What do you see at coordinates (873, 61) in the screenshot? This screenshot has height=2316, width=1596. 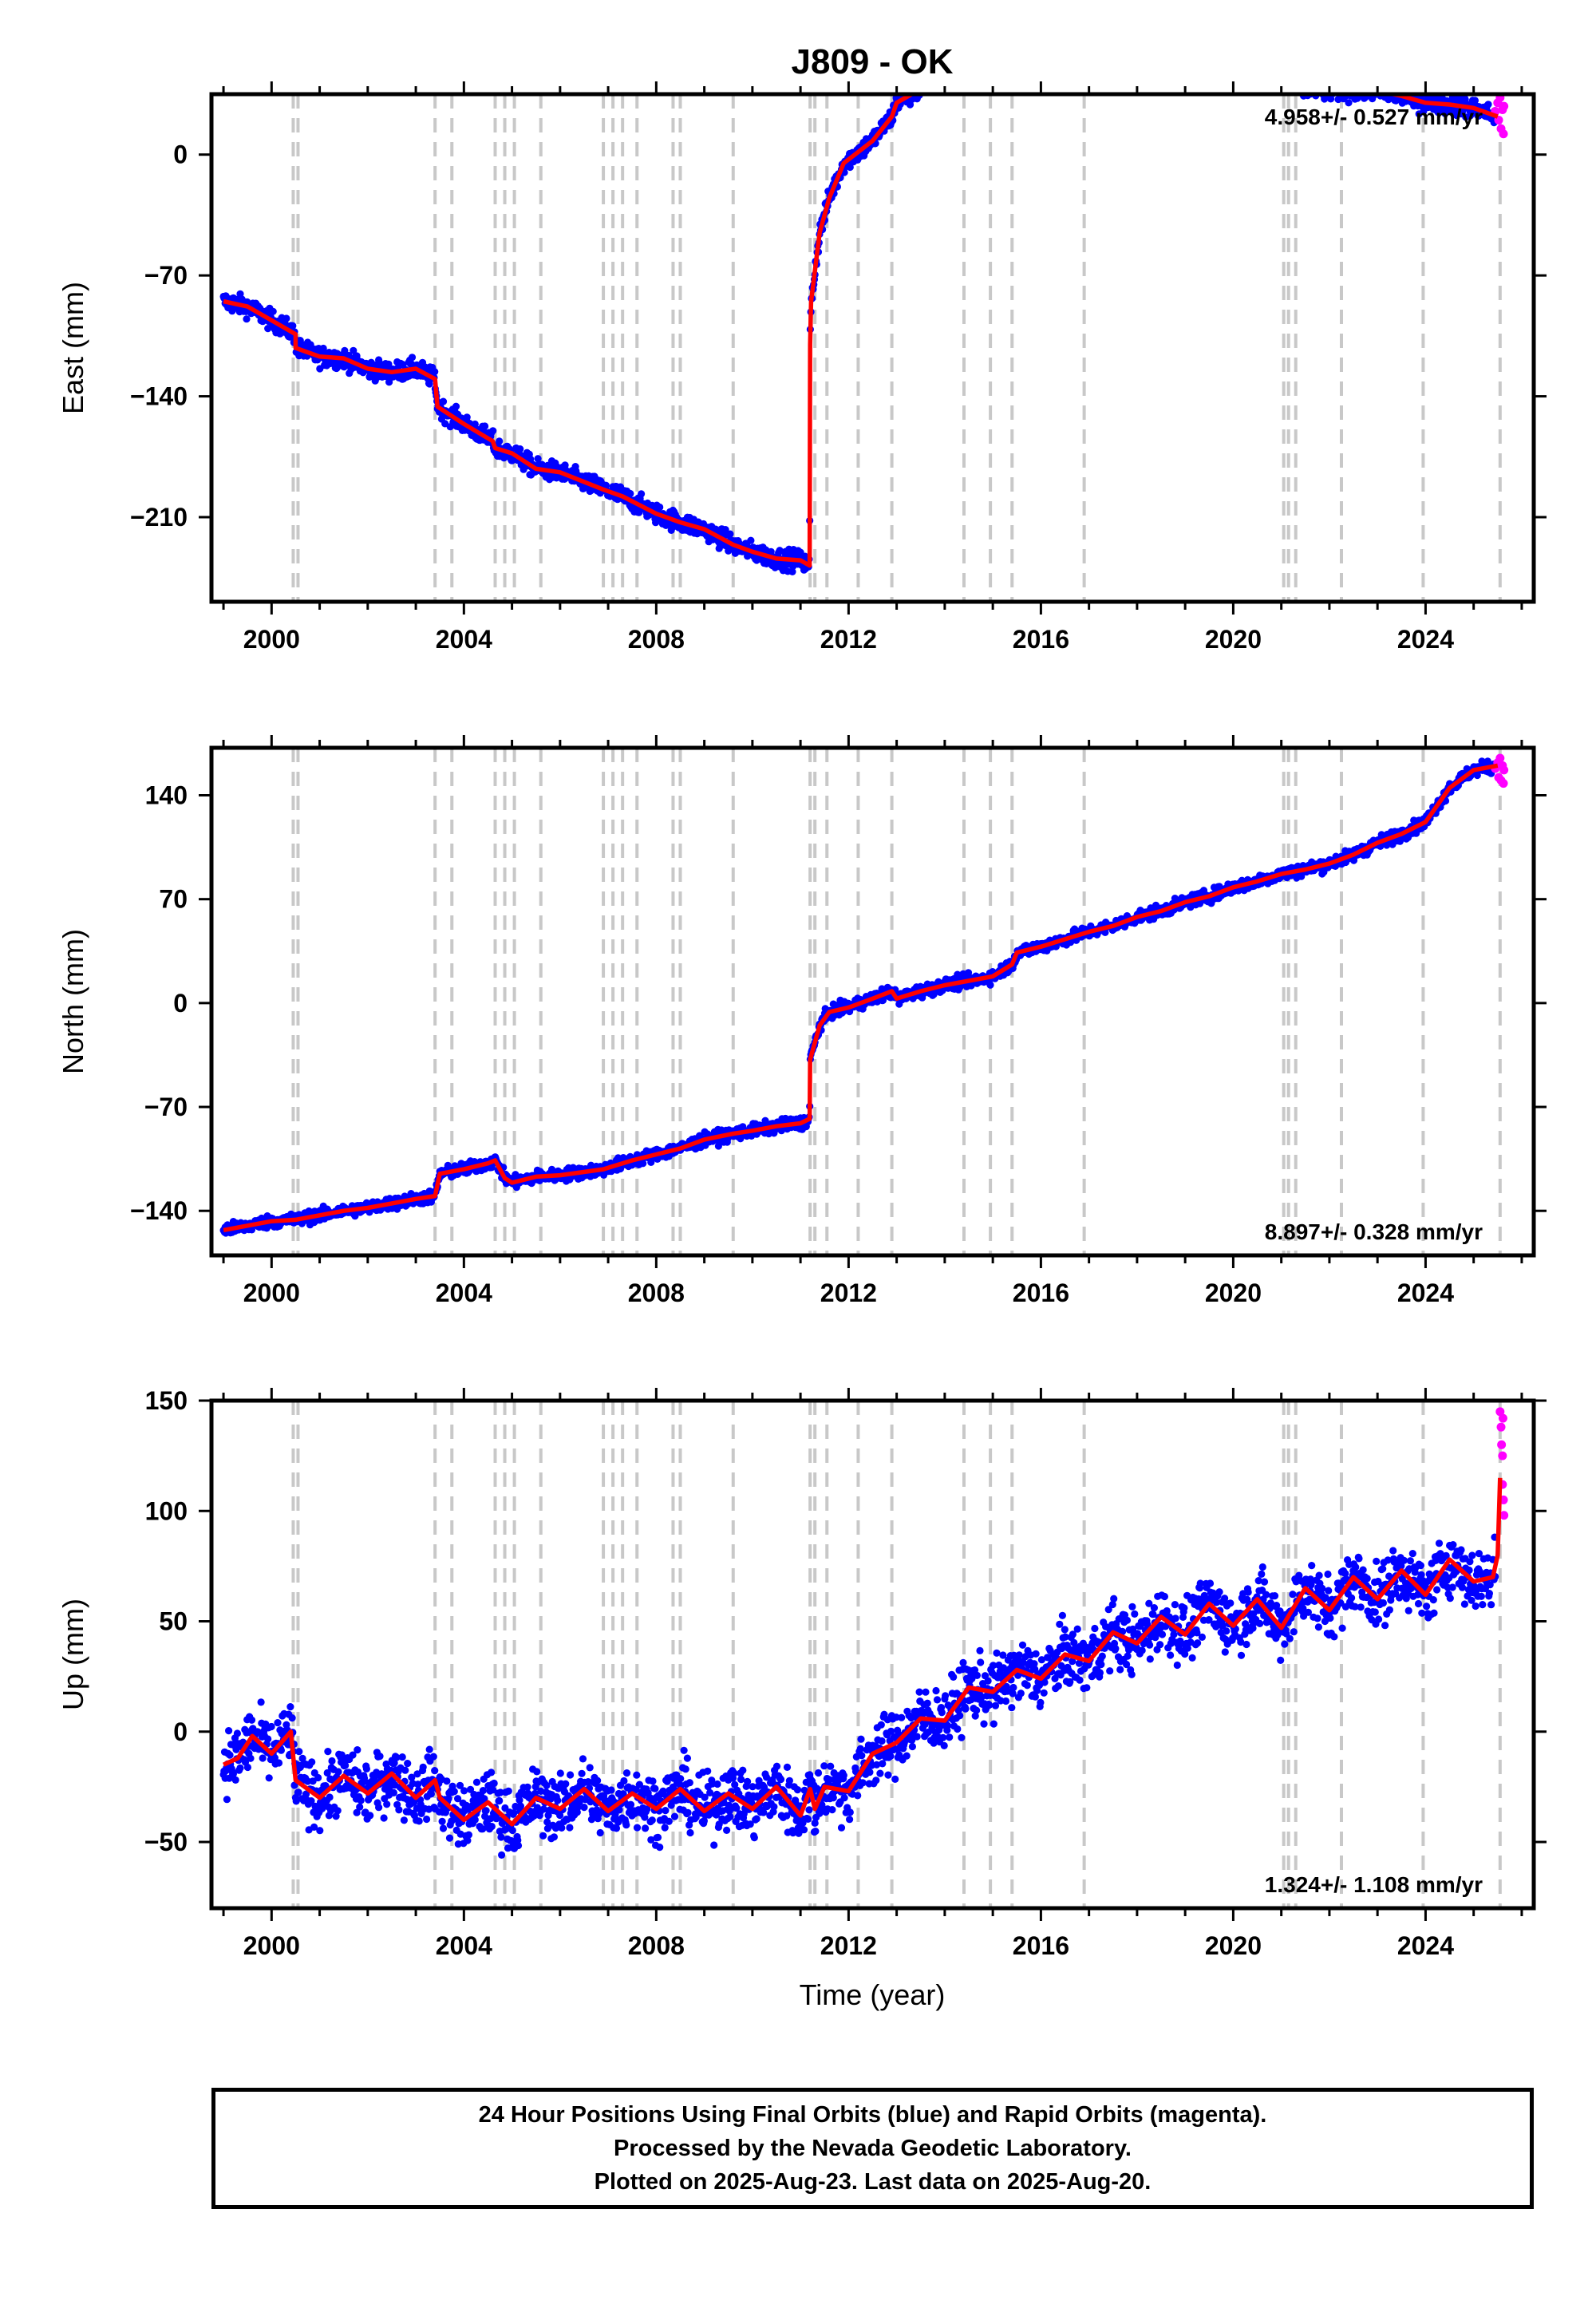 I see `chart-title: J809 - OK` at bounding box center [873, 61].